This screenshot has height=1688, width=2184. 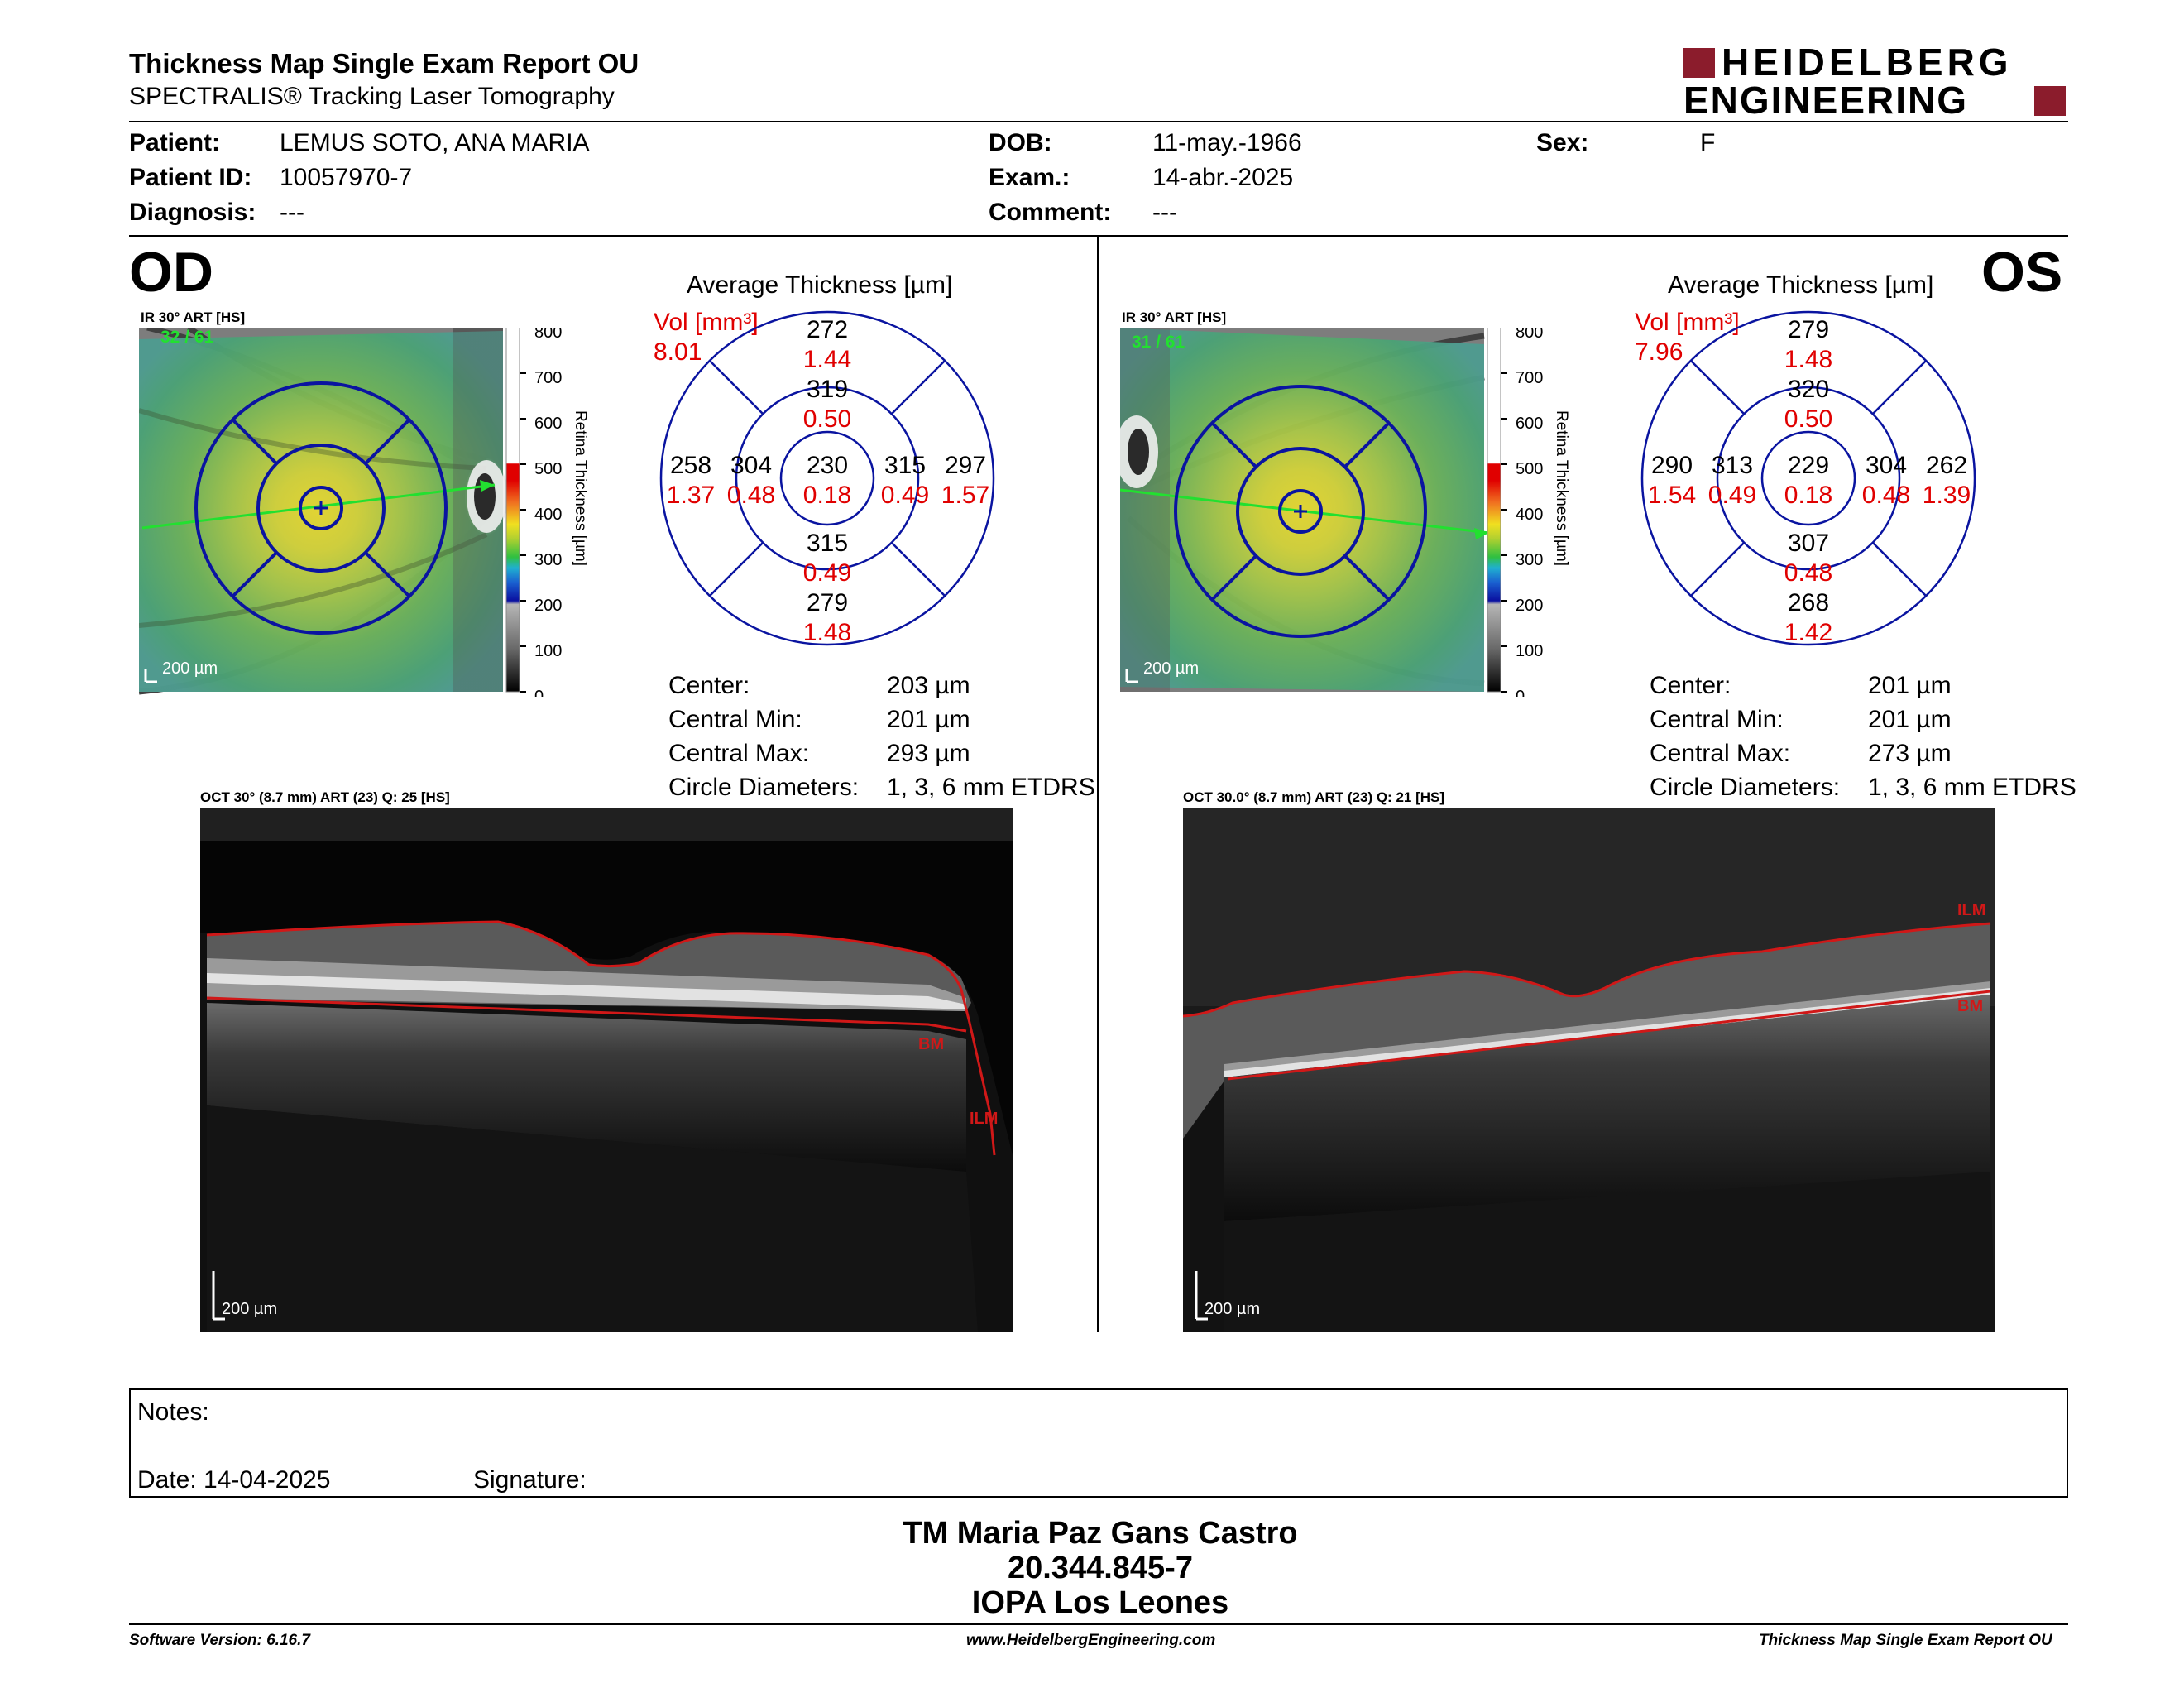 I want to click on logo-line2: ENGINEERING, so click(x=1826, y=100).